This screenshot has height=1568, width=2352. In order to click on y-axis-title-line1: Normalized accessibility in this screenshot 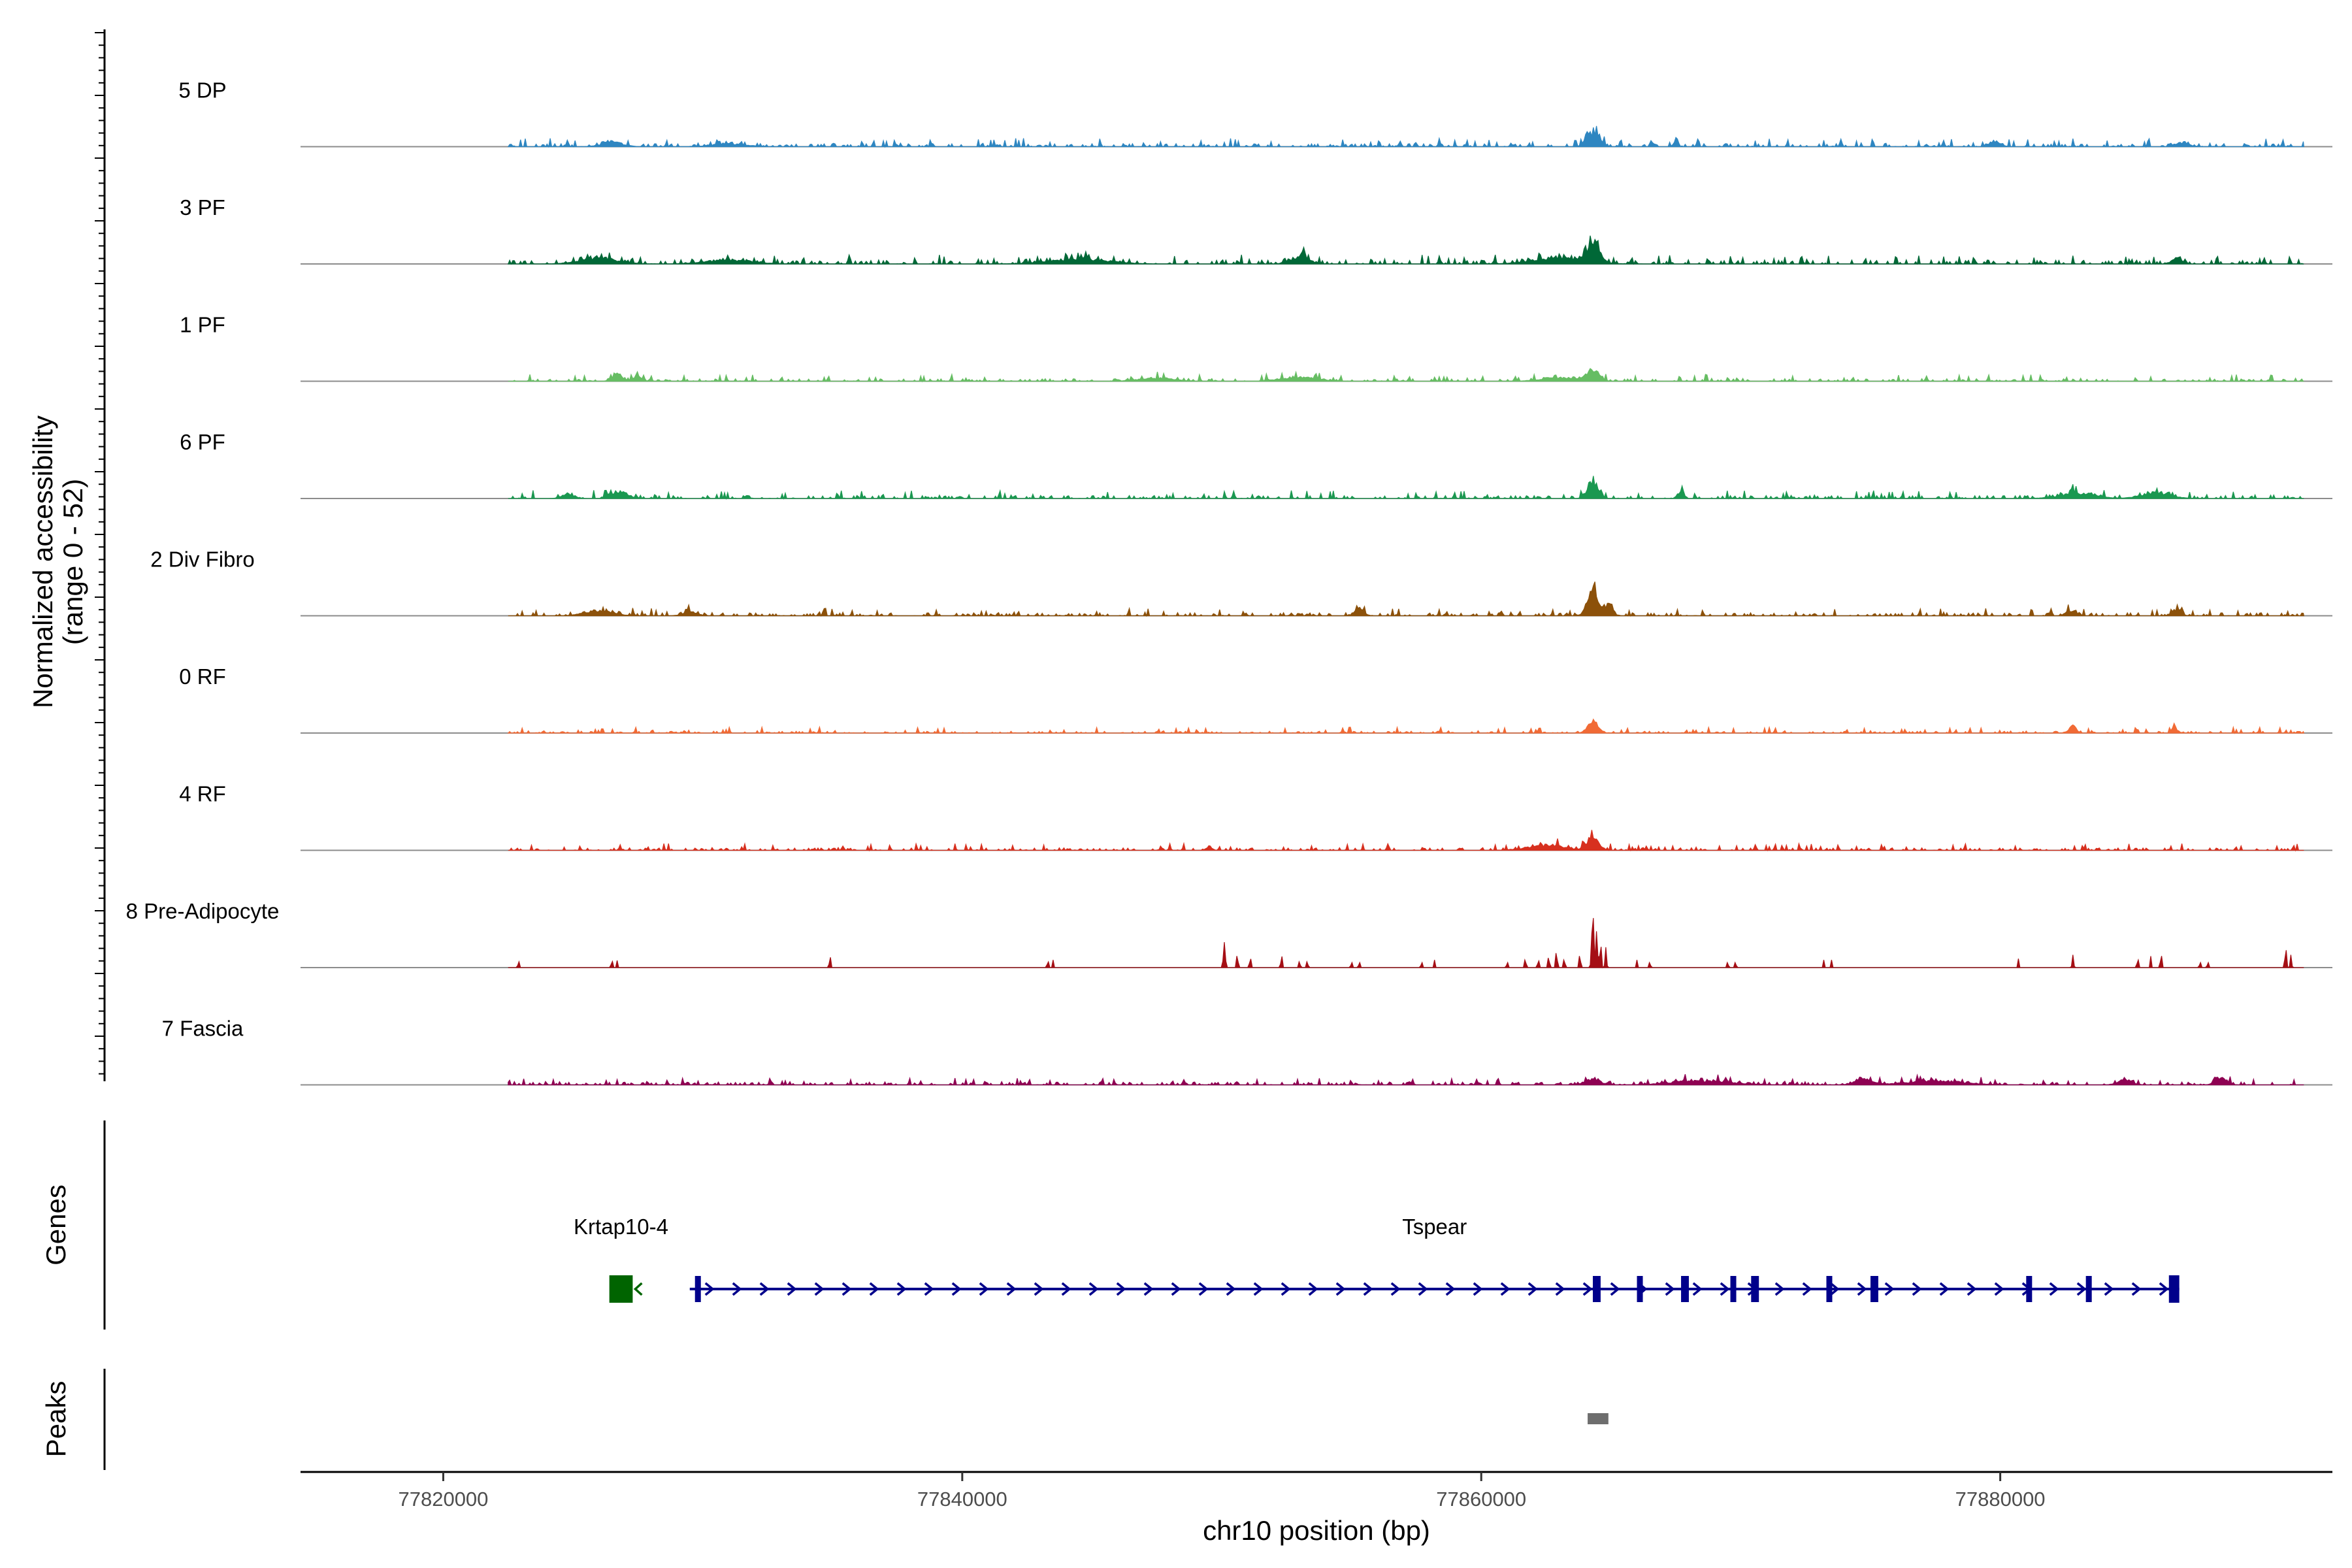, I will do `click(42, 562)`.